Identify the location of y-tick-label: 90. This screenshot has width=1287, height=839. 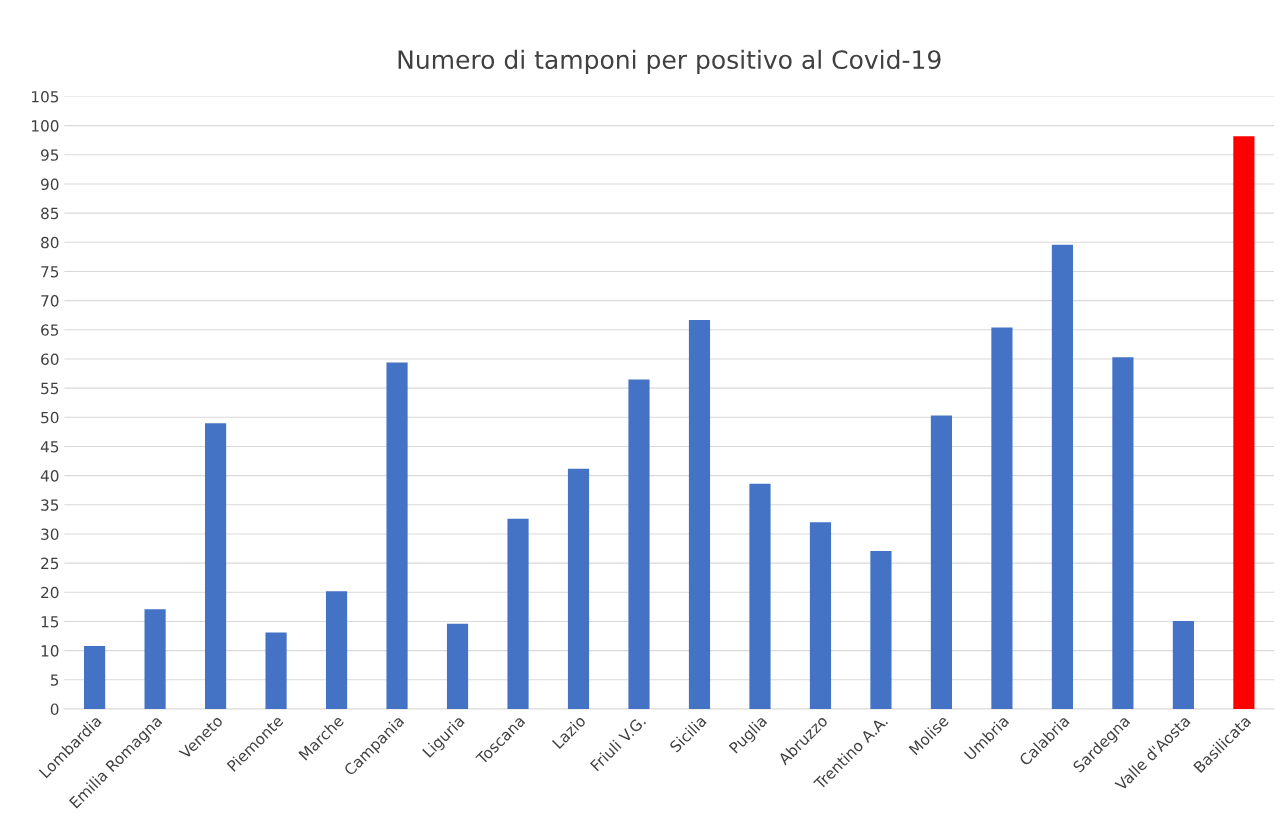
(50, 184).